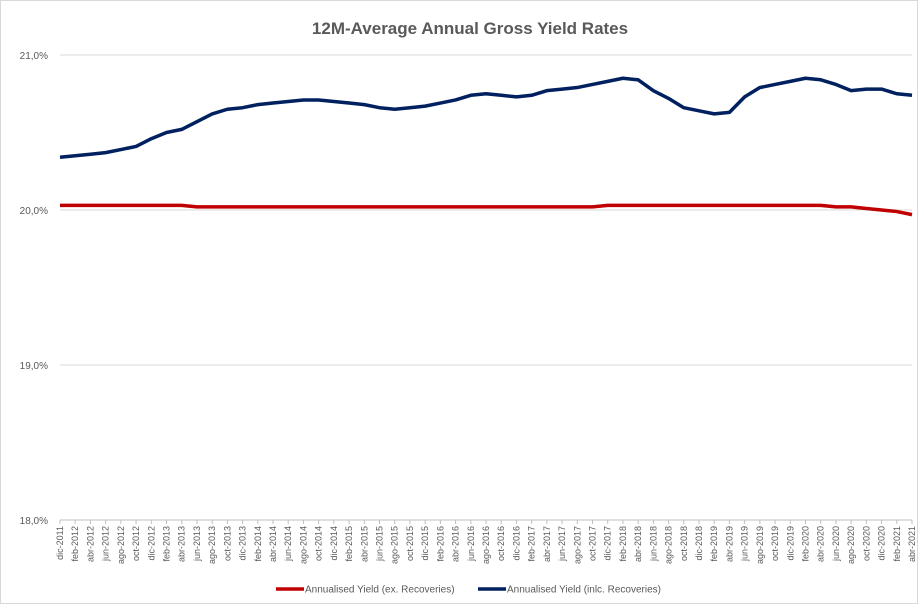 The image size is (918, 609). I want to click on x-tick-label: feb-2015, so click(349, 544).